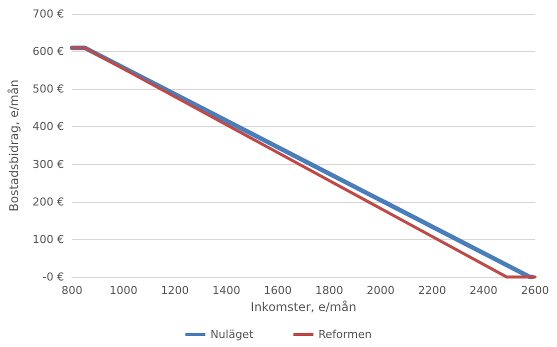  I want to click on y-tick-label: 400 €, so click(48, 127).